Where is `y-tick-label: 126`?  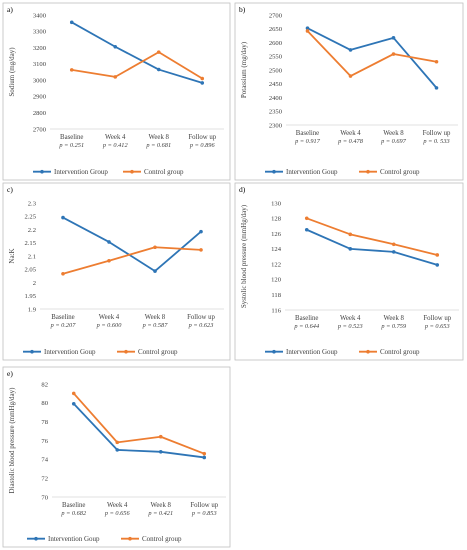 y-tick-label: 126 is located at coordinates (276, 234).